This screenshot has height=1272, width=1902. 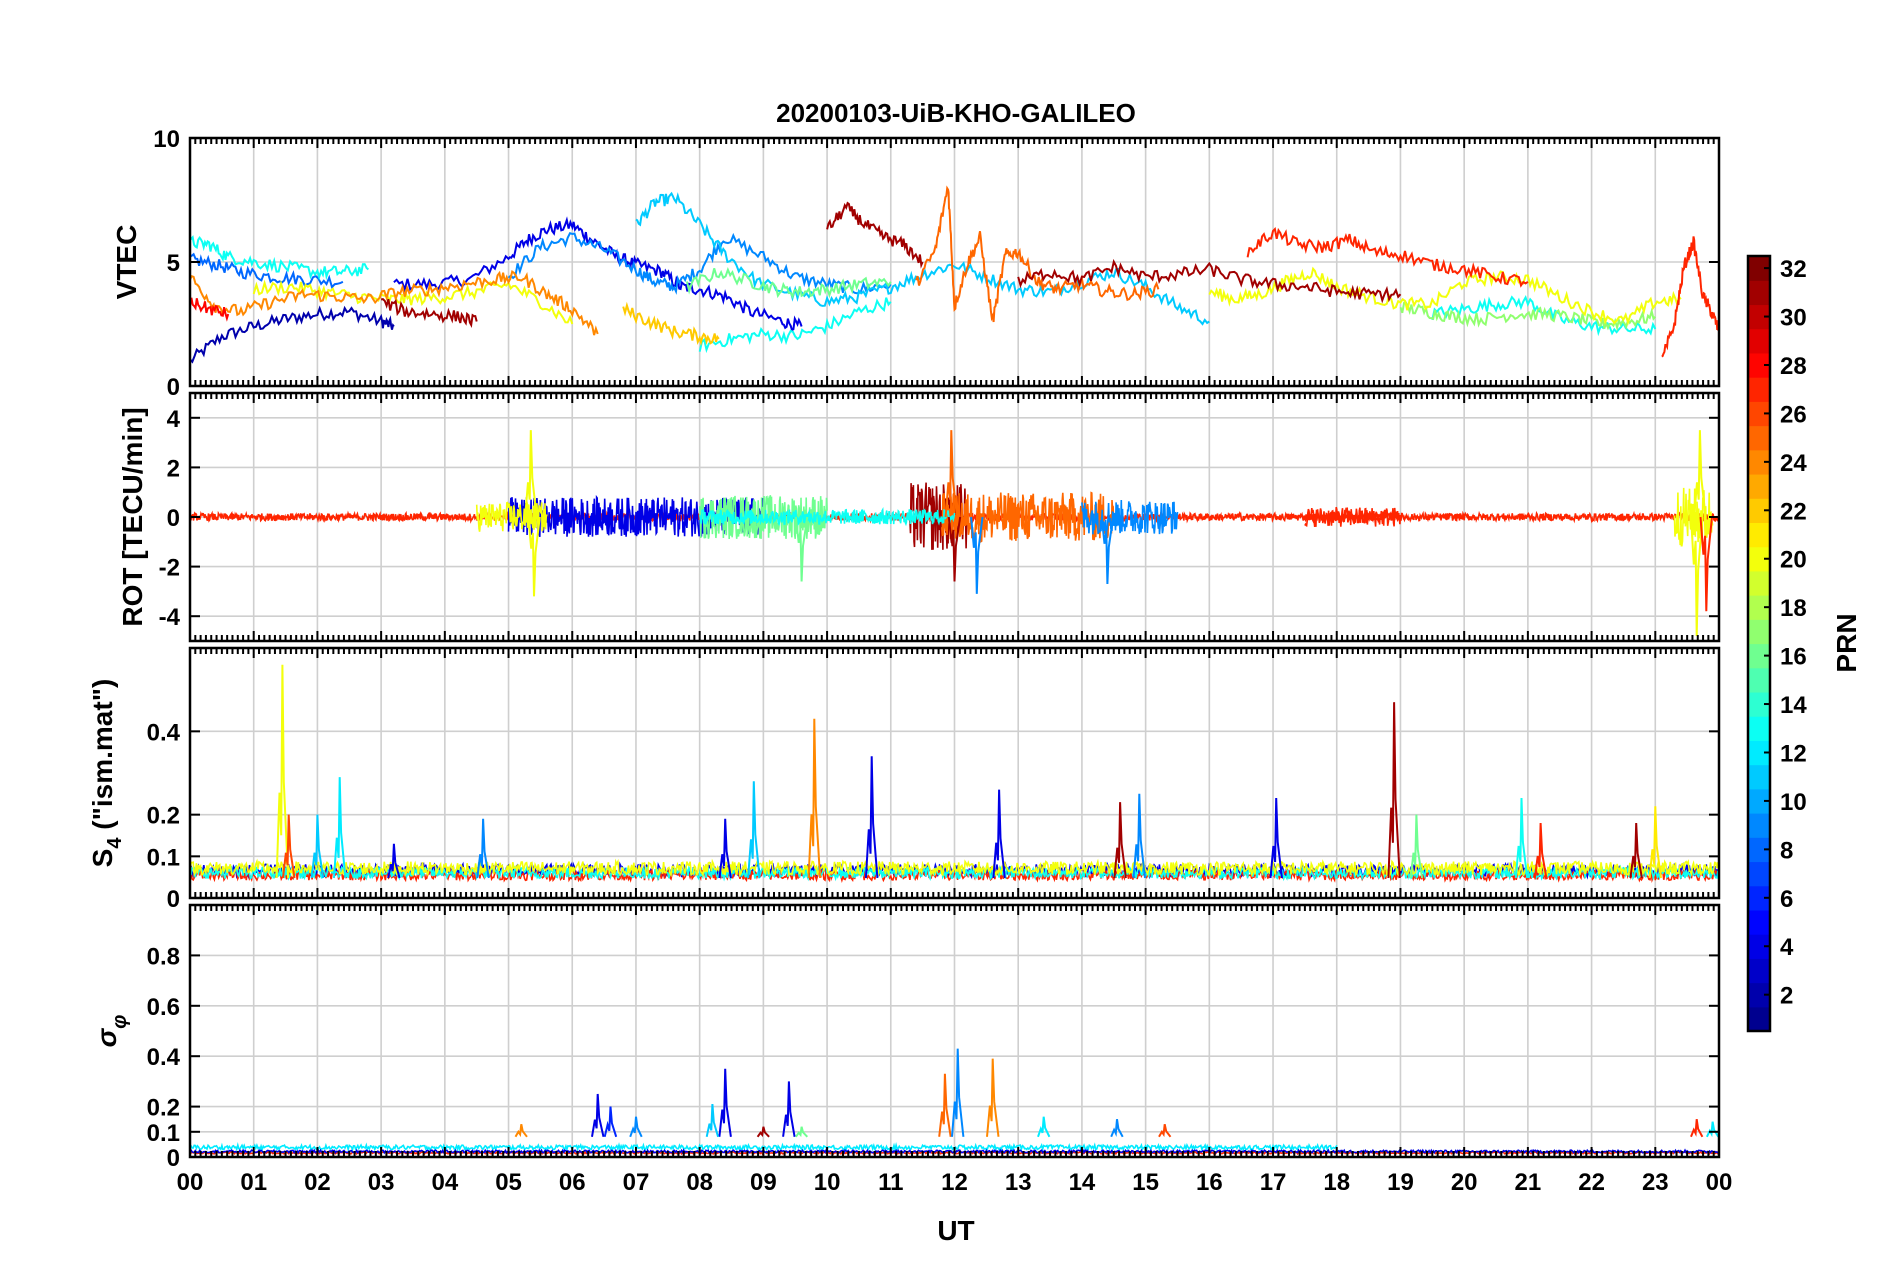 What do you see at coordinates (1793, 511) in the screenshot?
I see `colorbar-tick-label: 22` at bounding box center [1793, 511].